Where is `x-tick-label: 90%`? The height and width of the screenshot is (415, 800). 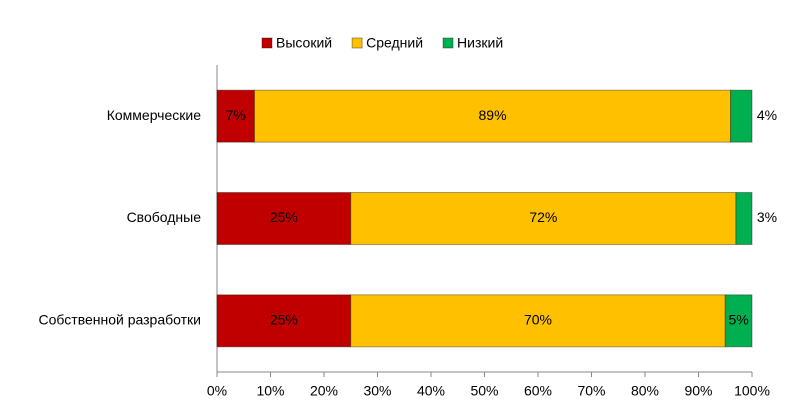 x-tick-label: 90% is located at coordinates (698, 391).